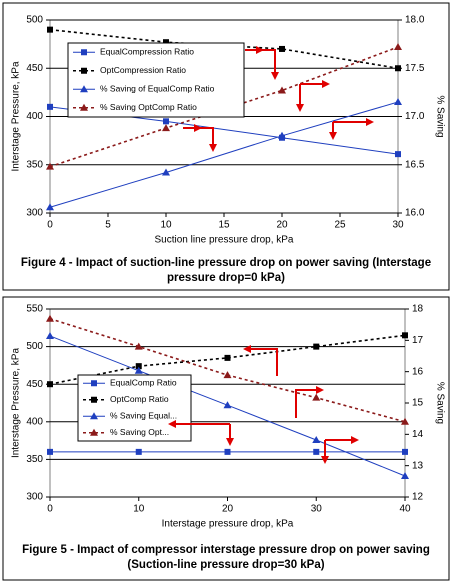  I want to click on y2-tick-label: 16.5, so click(415, 164).